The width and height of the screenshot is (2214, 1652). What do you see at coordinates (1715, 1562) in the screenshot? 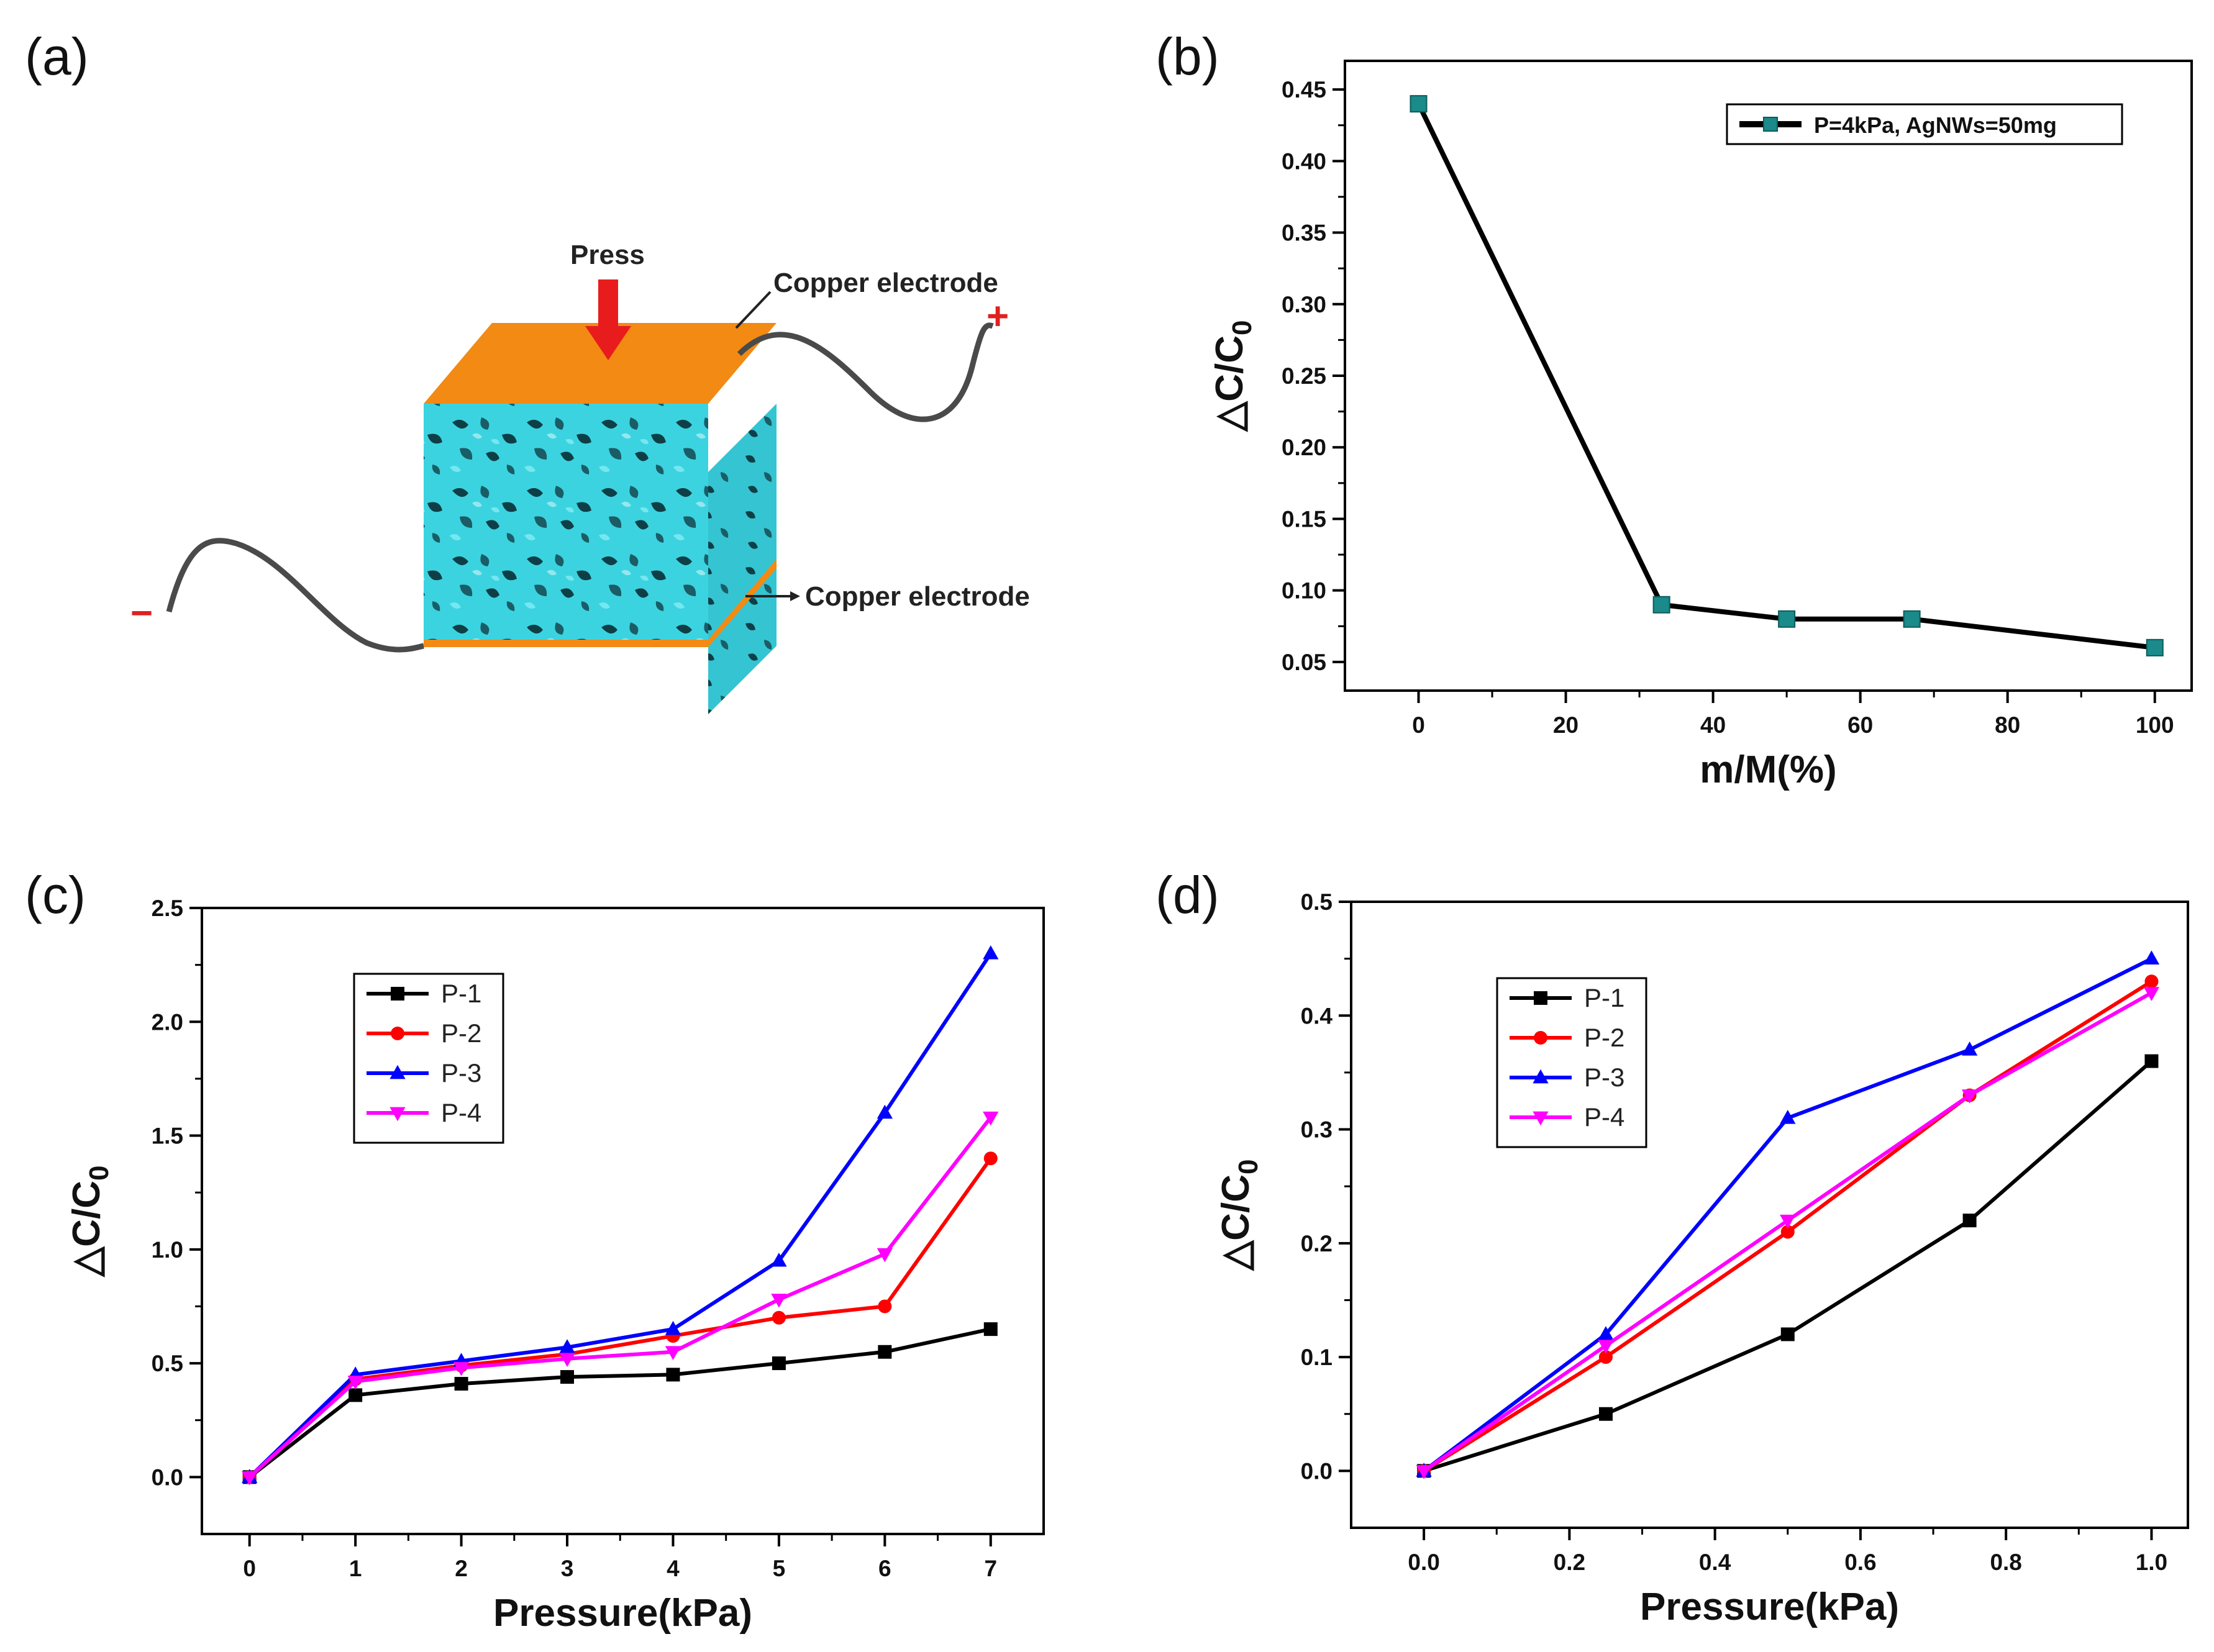
I see `x-tick-label: 0.4` at bounding box center [1715, 1562].